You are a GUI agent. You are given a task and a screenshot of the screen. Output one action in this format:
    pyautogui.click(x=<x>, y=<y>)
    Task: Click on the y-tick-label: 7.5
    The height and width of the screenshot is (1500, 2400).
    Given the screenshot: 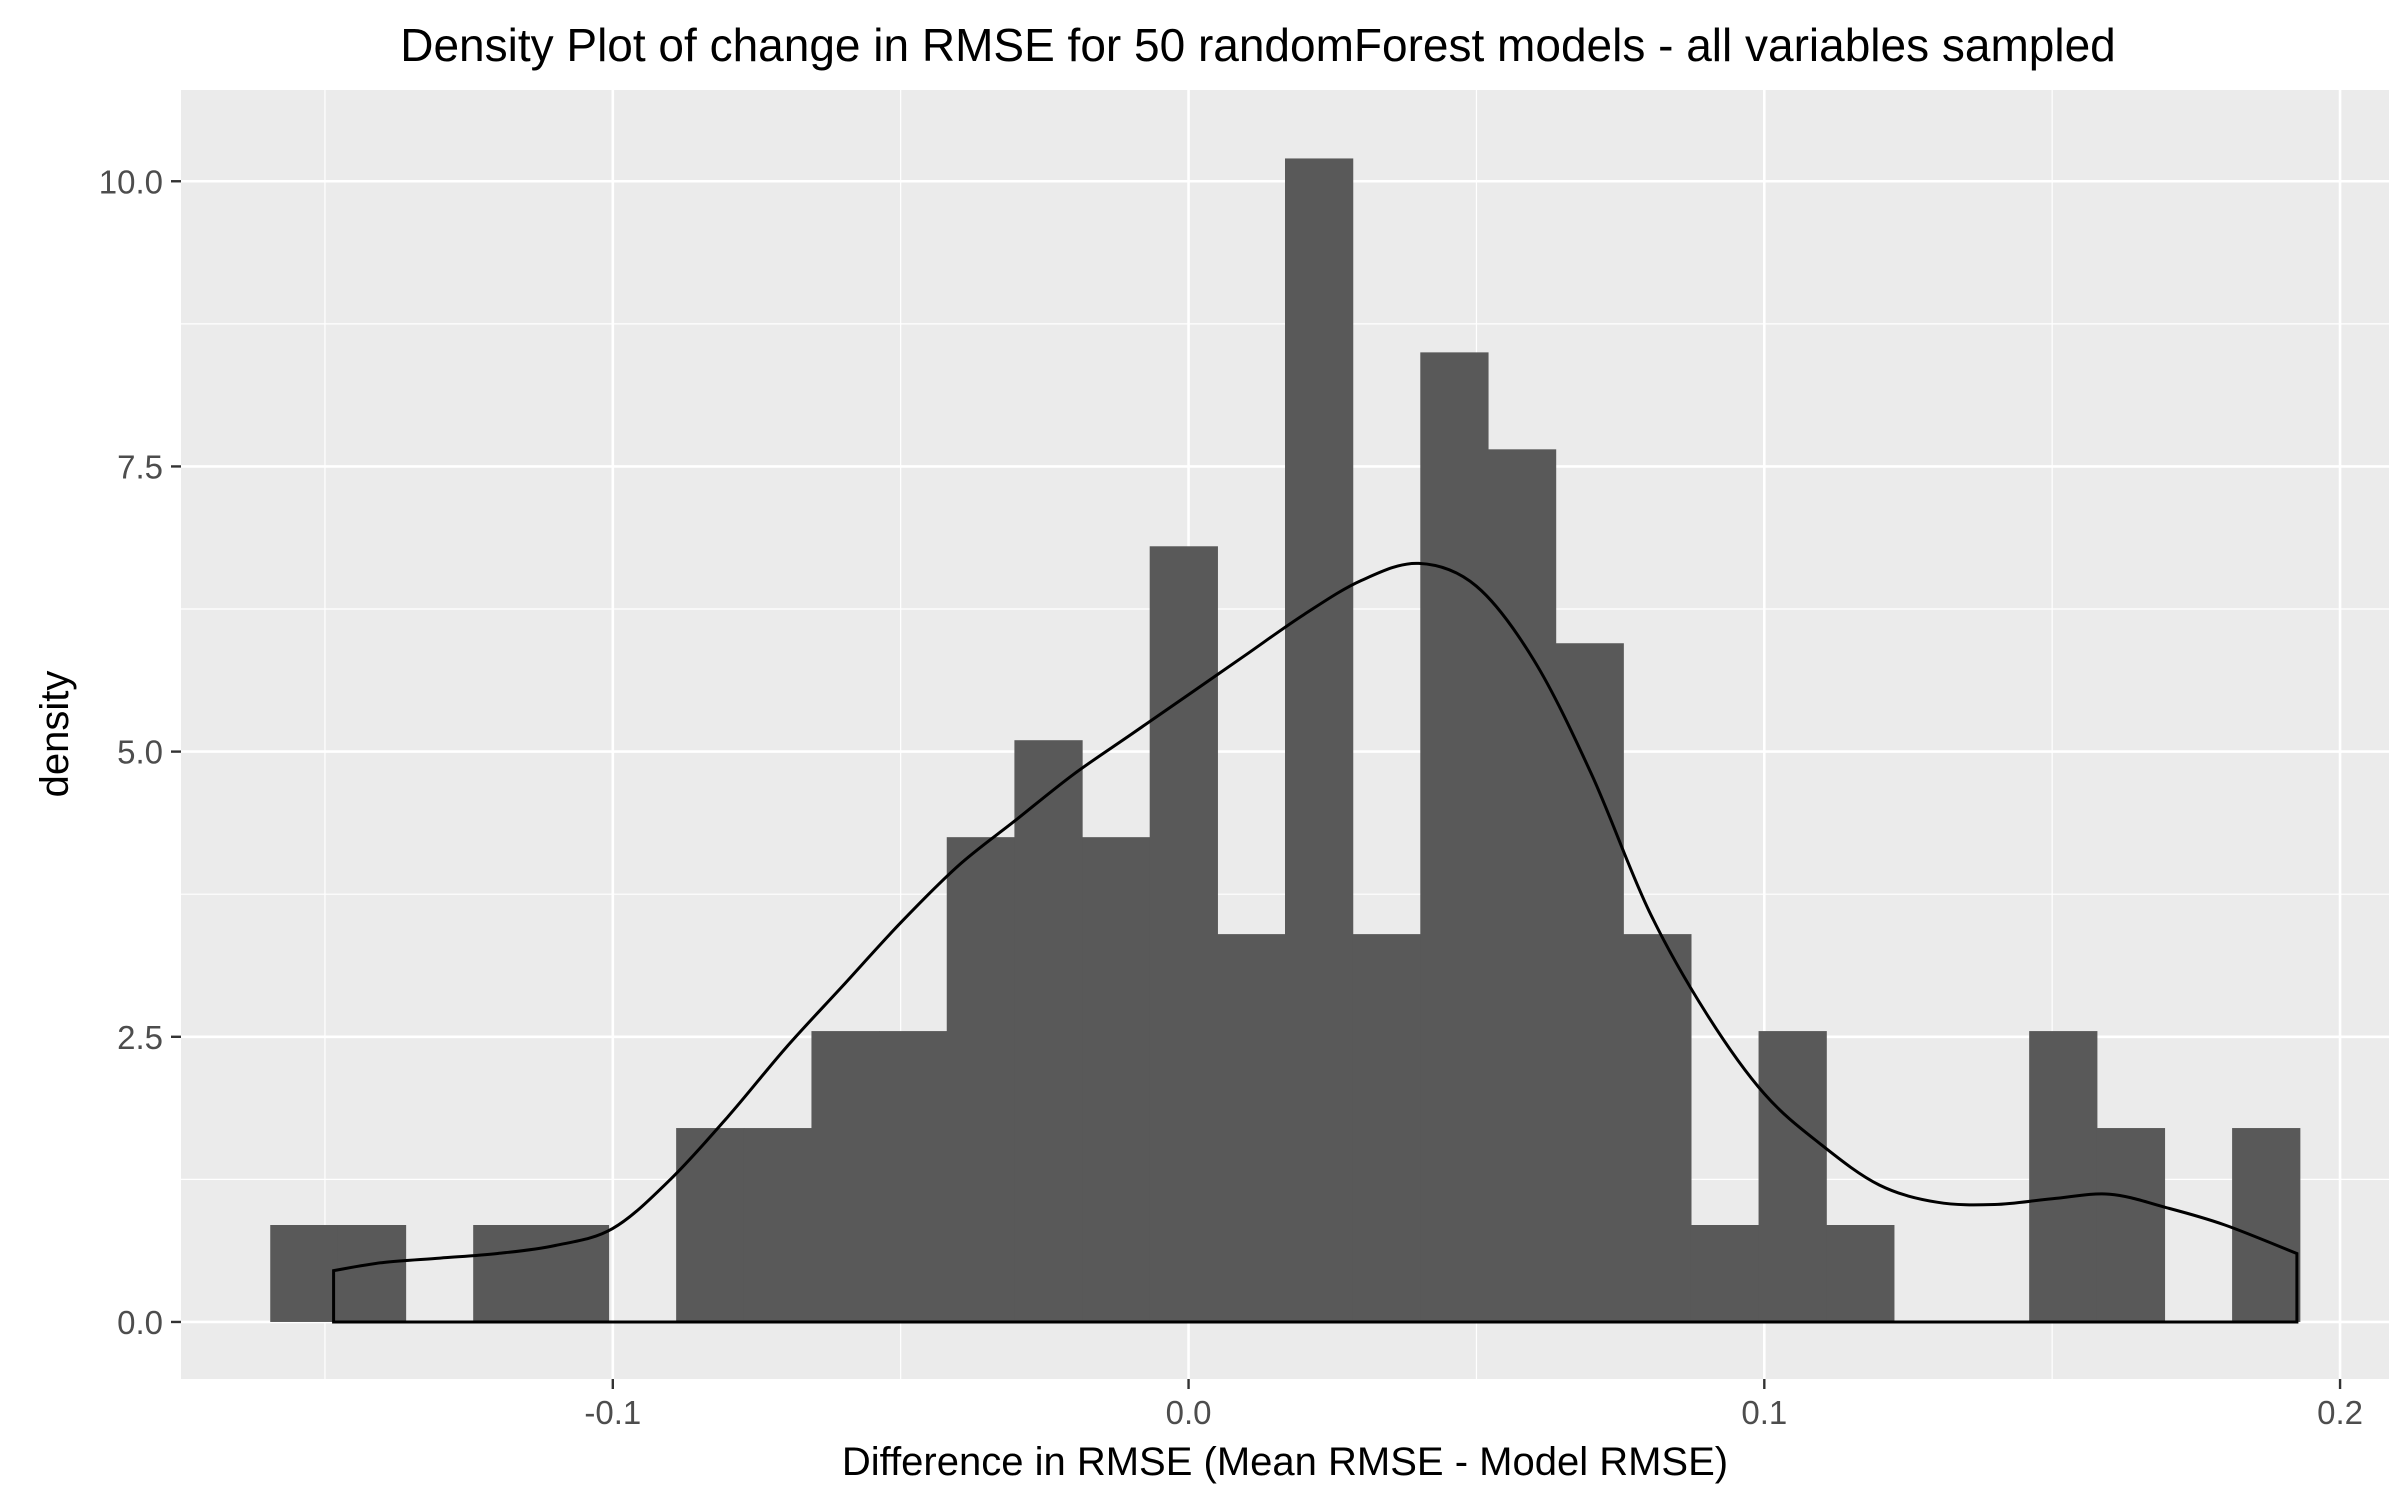 What is the action you would take?
    pyautogui.click(x=140, y=466)
    